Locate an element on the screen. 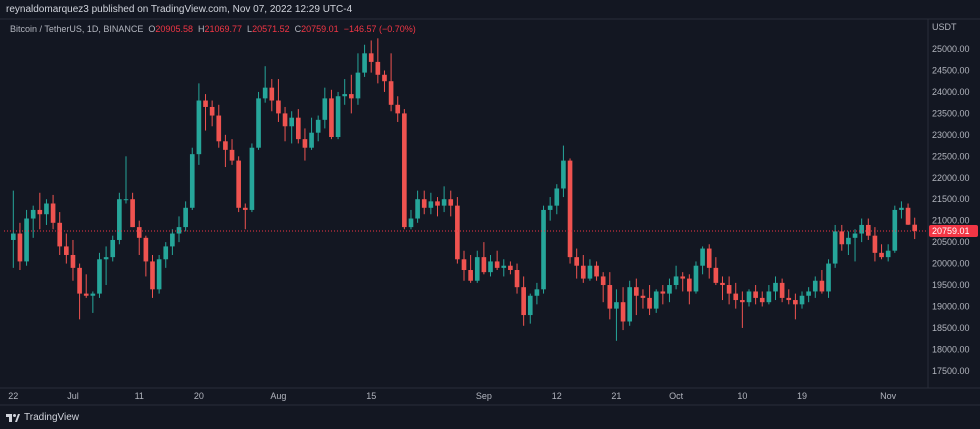 Image resolution: width=980 pixels, height=429 pixels. time-tick-label: 21 is located at coordinates (616, 396).